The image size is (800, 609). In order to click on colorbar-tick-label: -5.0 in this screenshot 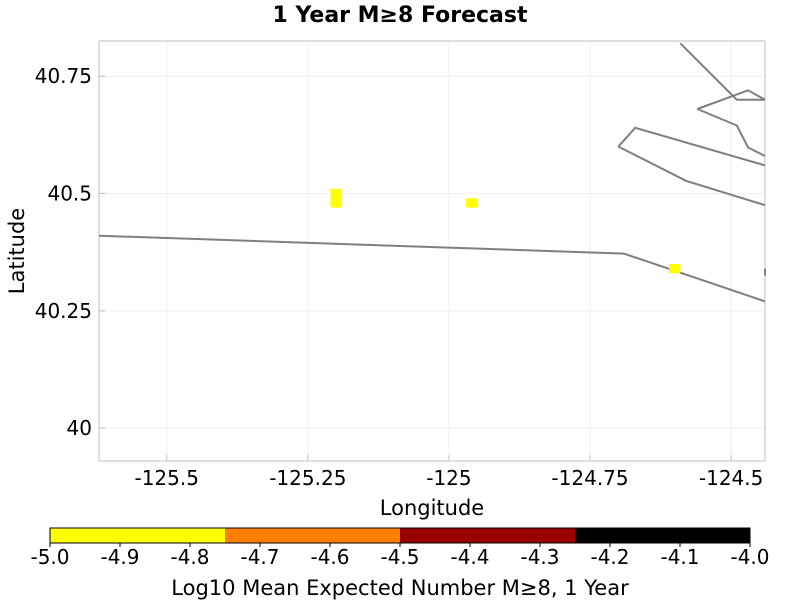, I will do `click(49, 557)`.